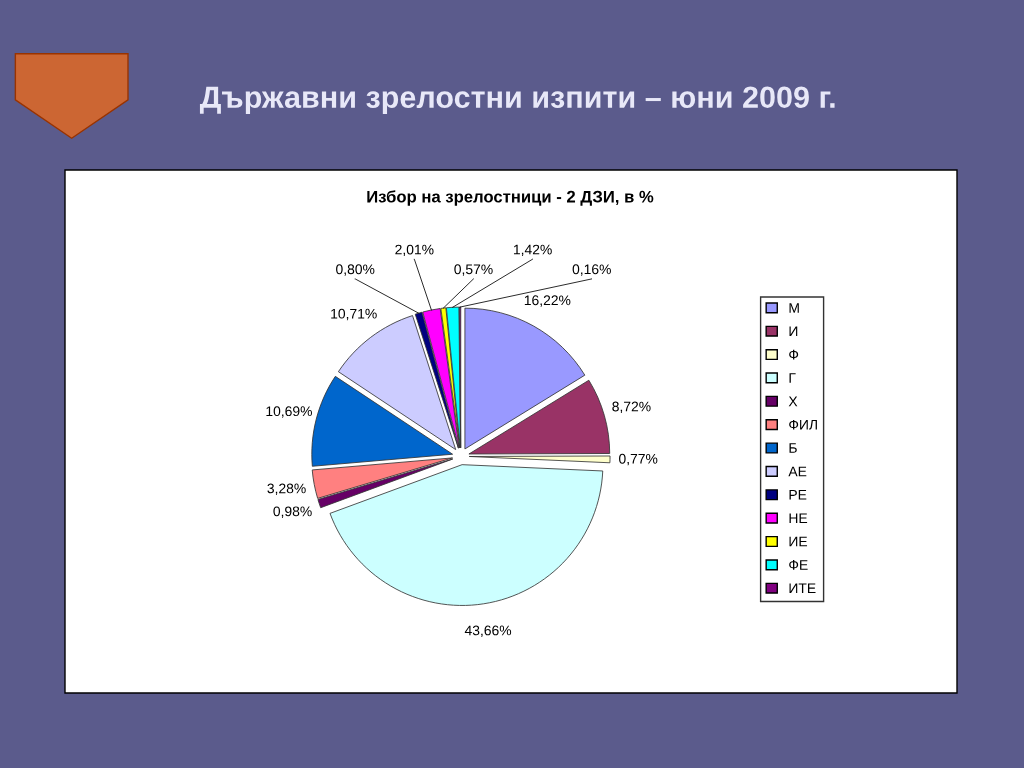  Describe the element at coordinates (794, 354) in the screenshot. I see `legend-label: Ф` at that location.